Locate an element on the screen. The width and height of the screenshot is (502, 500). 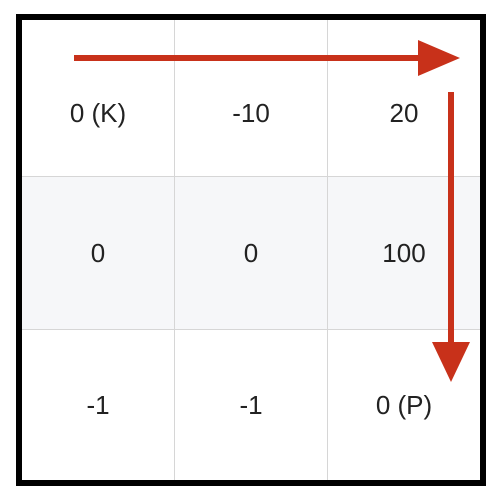
grid-cell-1-0: 0 is located at coordinates (98, 253).